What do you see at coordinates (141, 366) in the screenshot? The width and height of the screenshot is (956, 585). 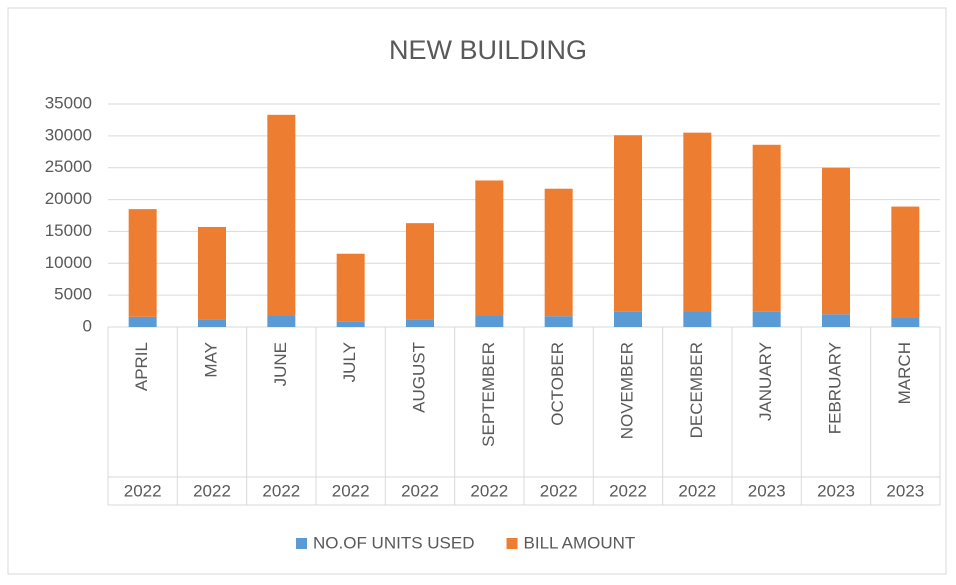 I see `x-tick-label: APRIL` at bounding box center [141, 366].